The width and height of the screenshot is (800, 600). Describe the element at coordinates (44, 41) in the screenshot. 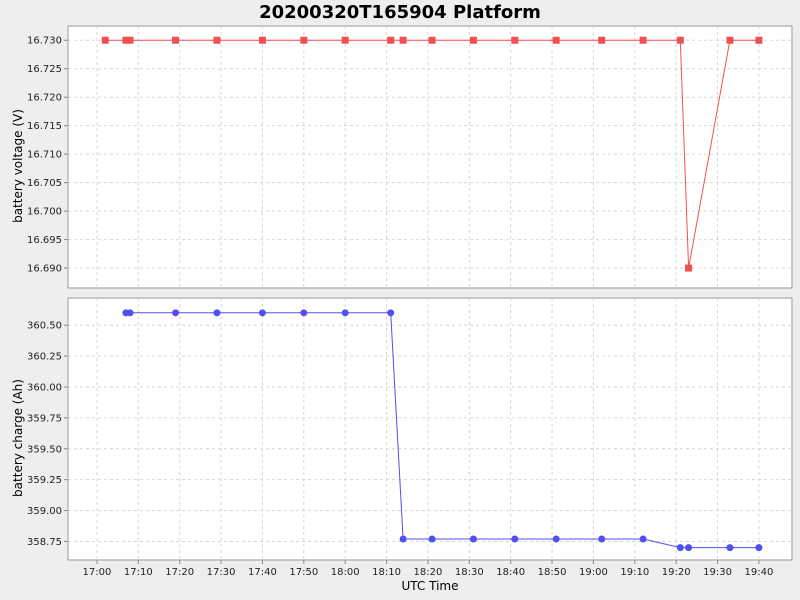

I see `y-tick-label: 16.730` at that location.